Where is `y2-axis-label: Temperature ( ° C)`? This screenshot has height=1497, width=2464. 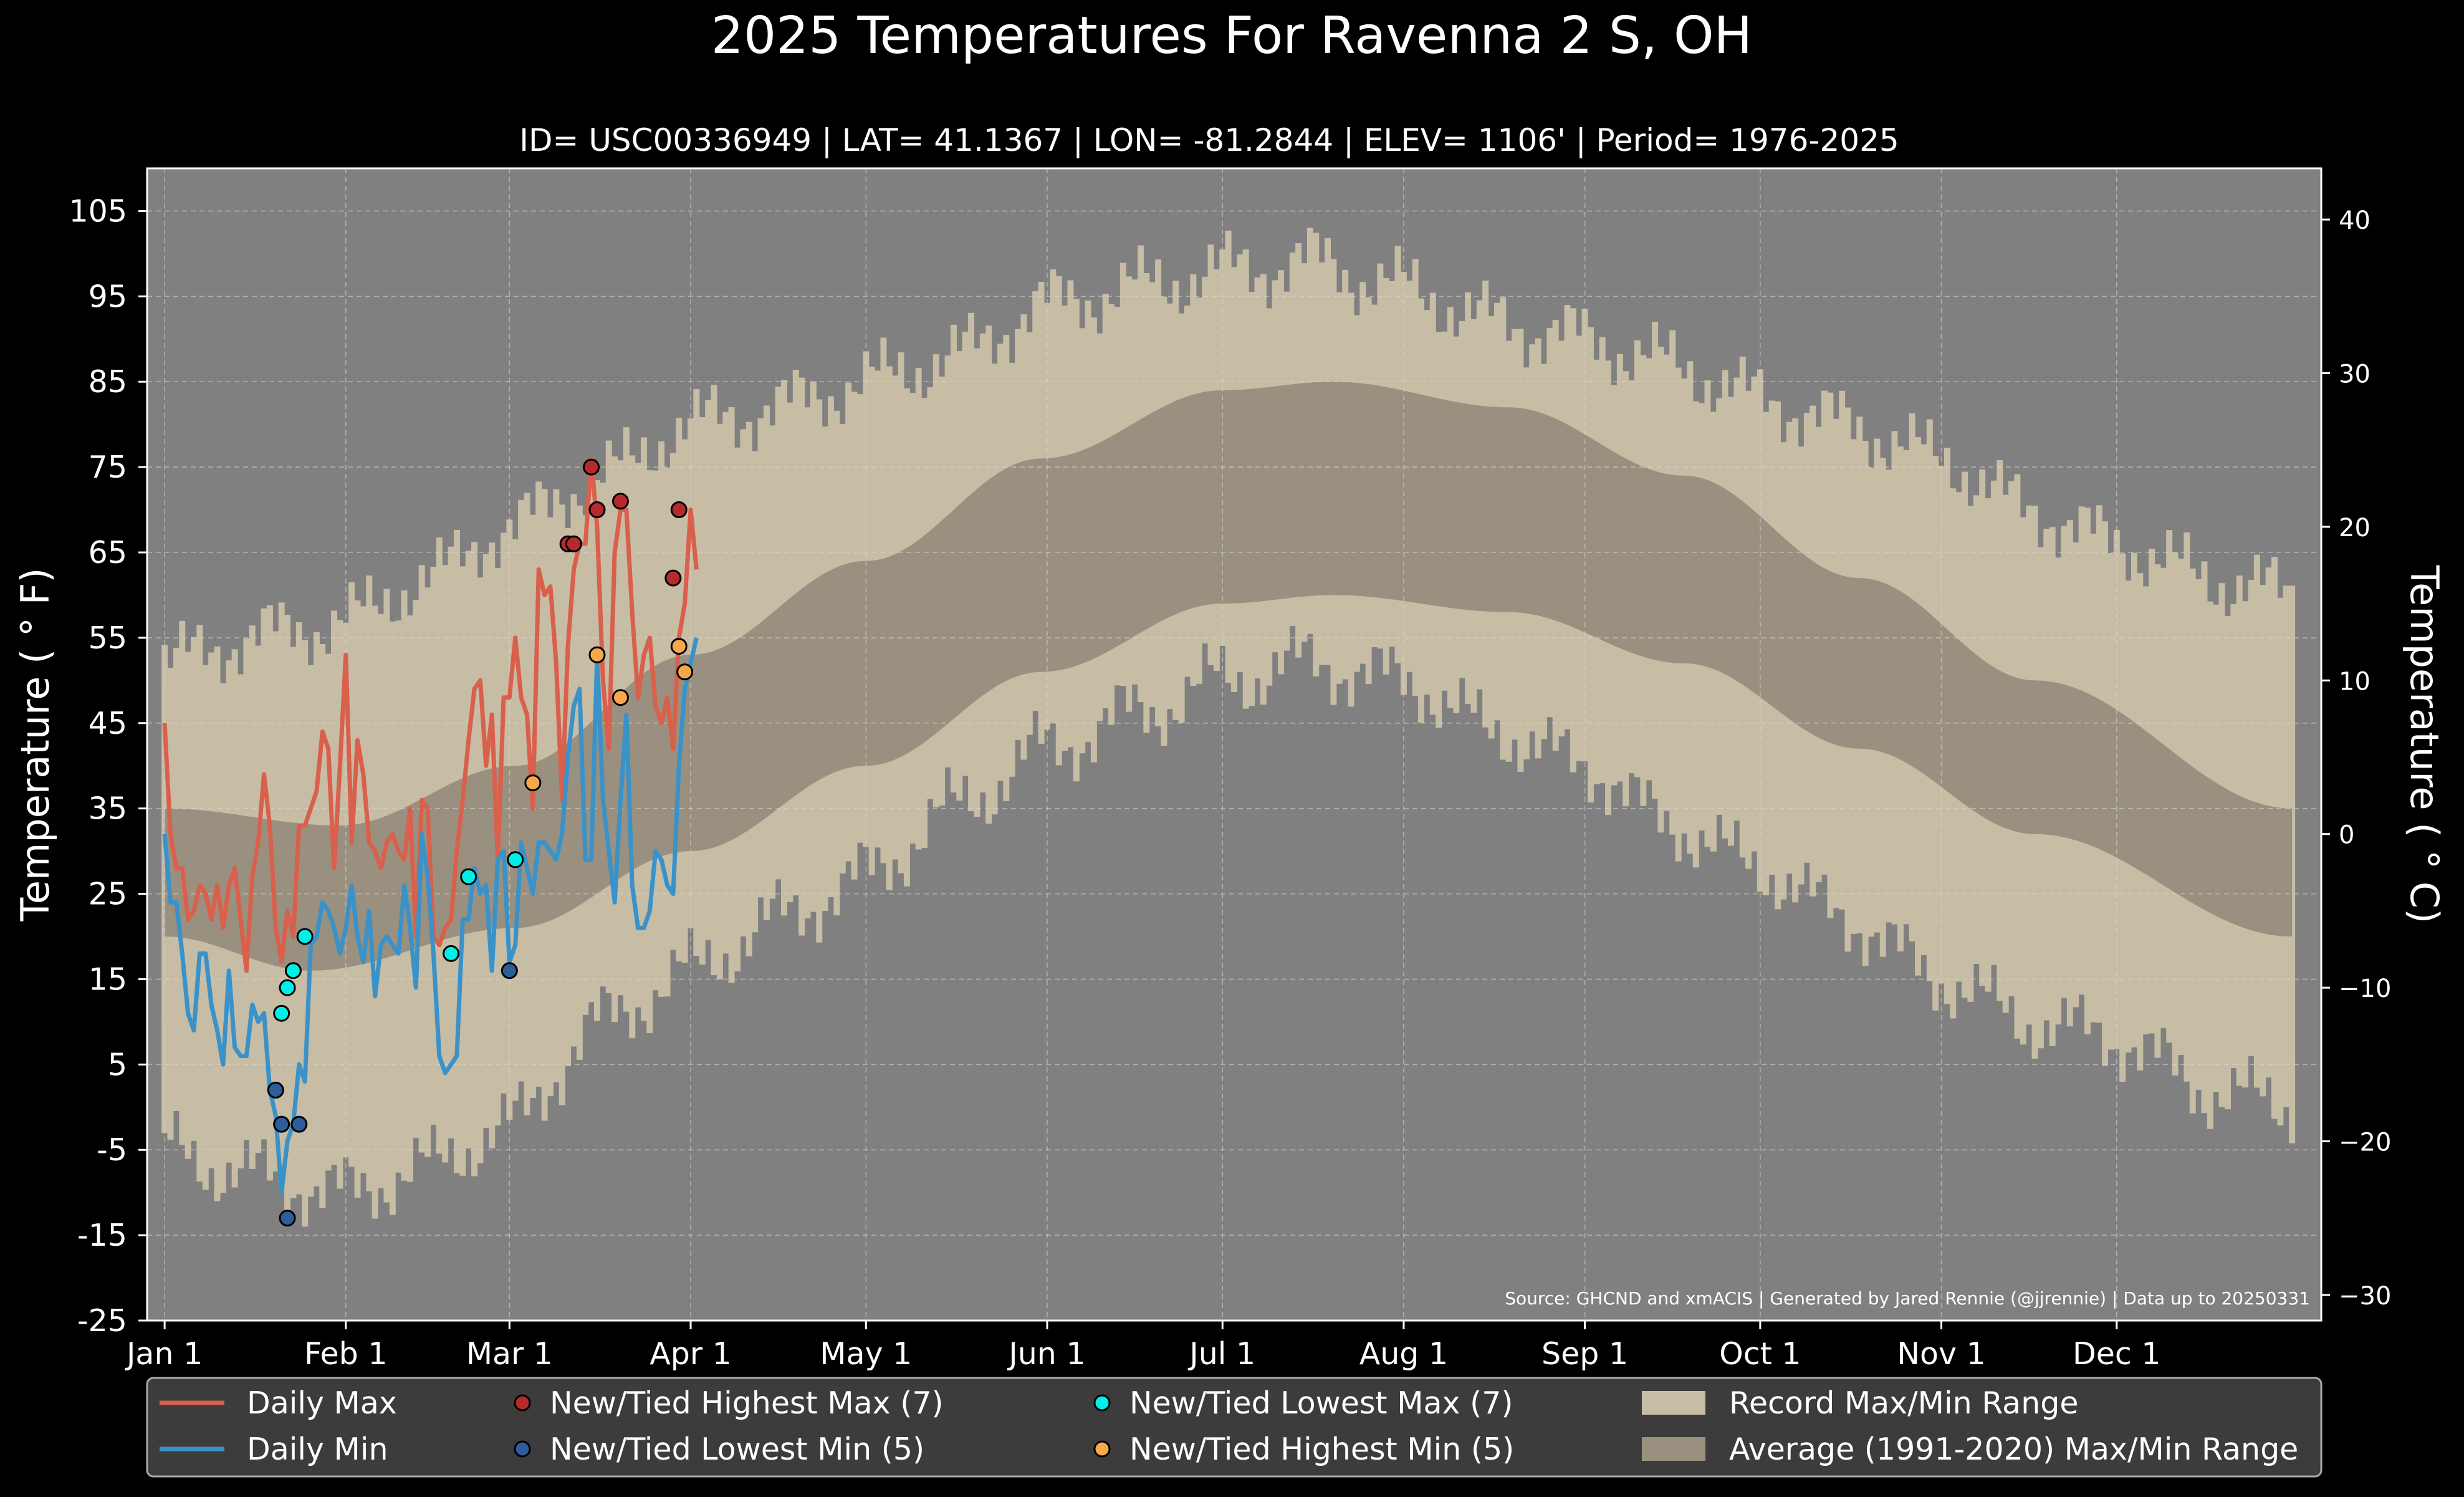 y2-axis-label: Temperature ( ° C) is located at coordinates (2424, 744).